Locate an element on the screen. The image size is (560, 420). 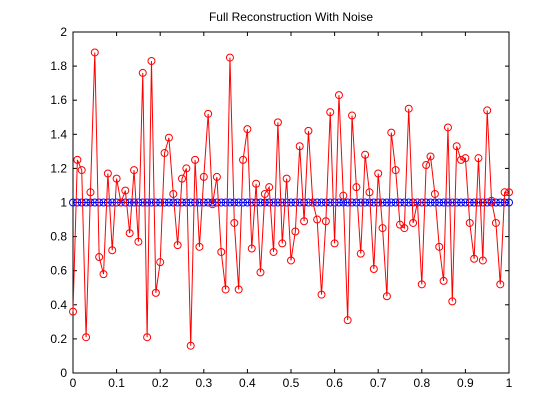
x-tick-label: 0.4 is located at coordinates (247, 383).